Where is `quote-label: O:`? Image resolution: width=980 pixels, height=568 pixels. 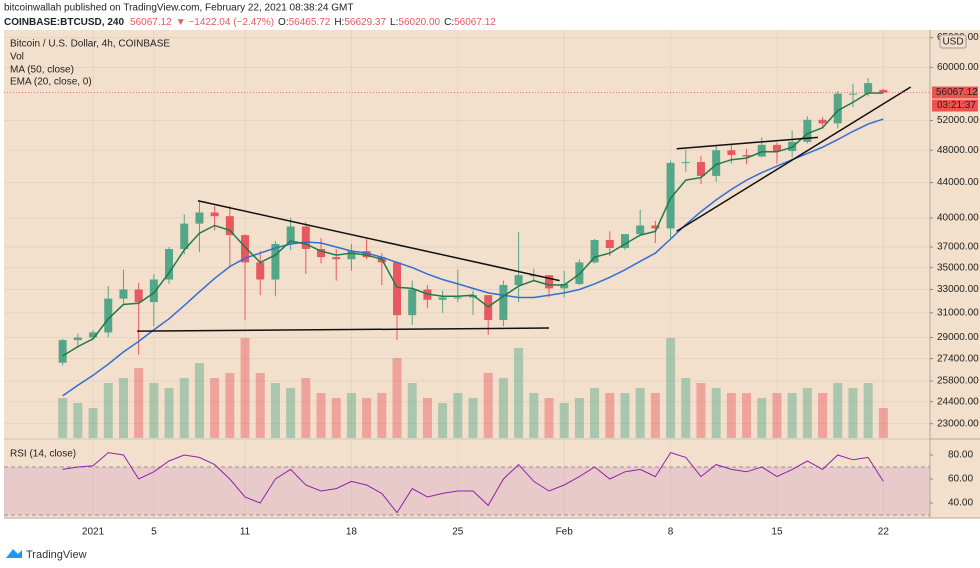
quote-label: O: is located at coordinates (283, 22).